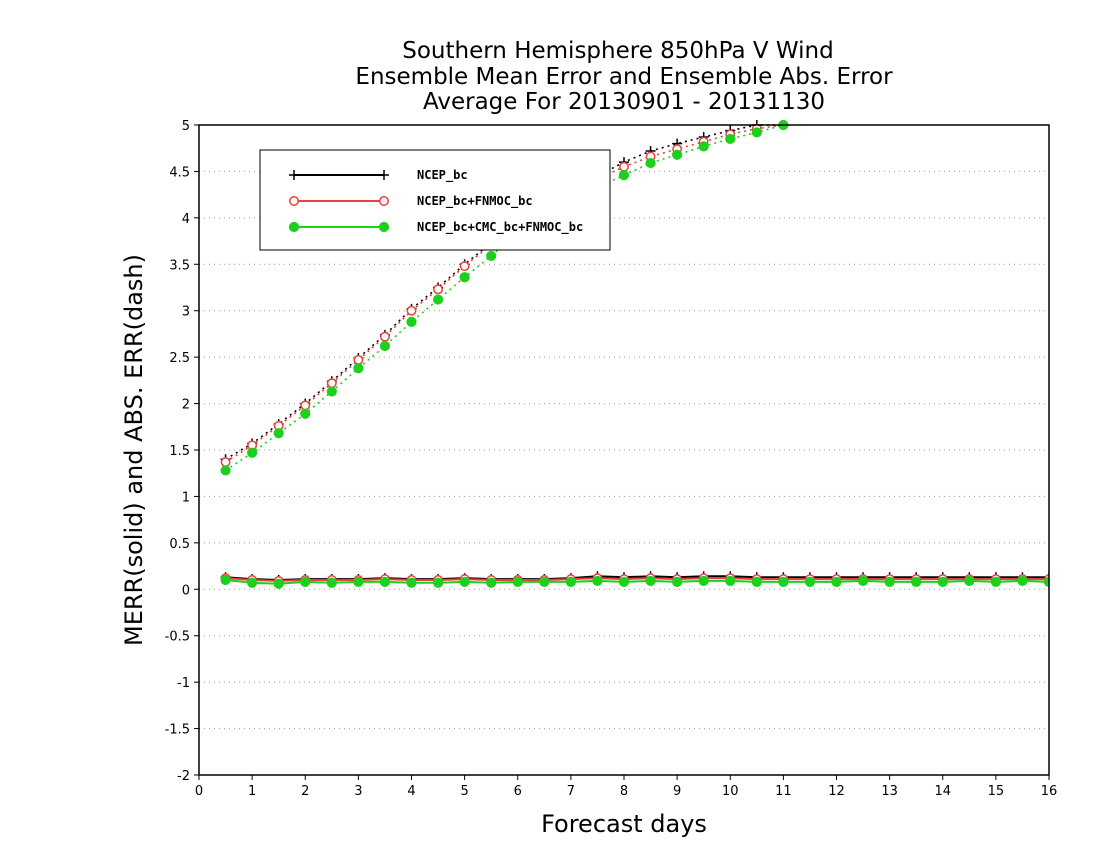 Image resolution: width=1100 pixels, height=855 pixels. Describe the element at coordinates (384, 227) in the screenshot. I see `legend-item-3-marker-end` at that location.